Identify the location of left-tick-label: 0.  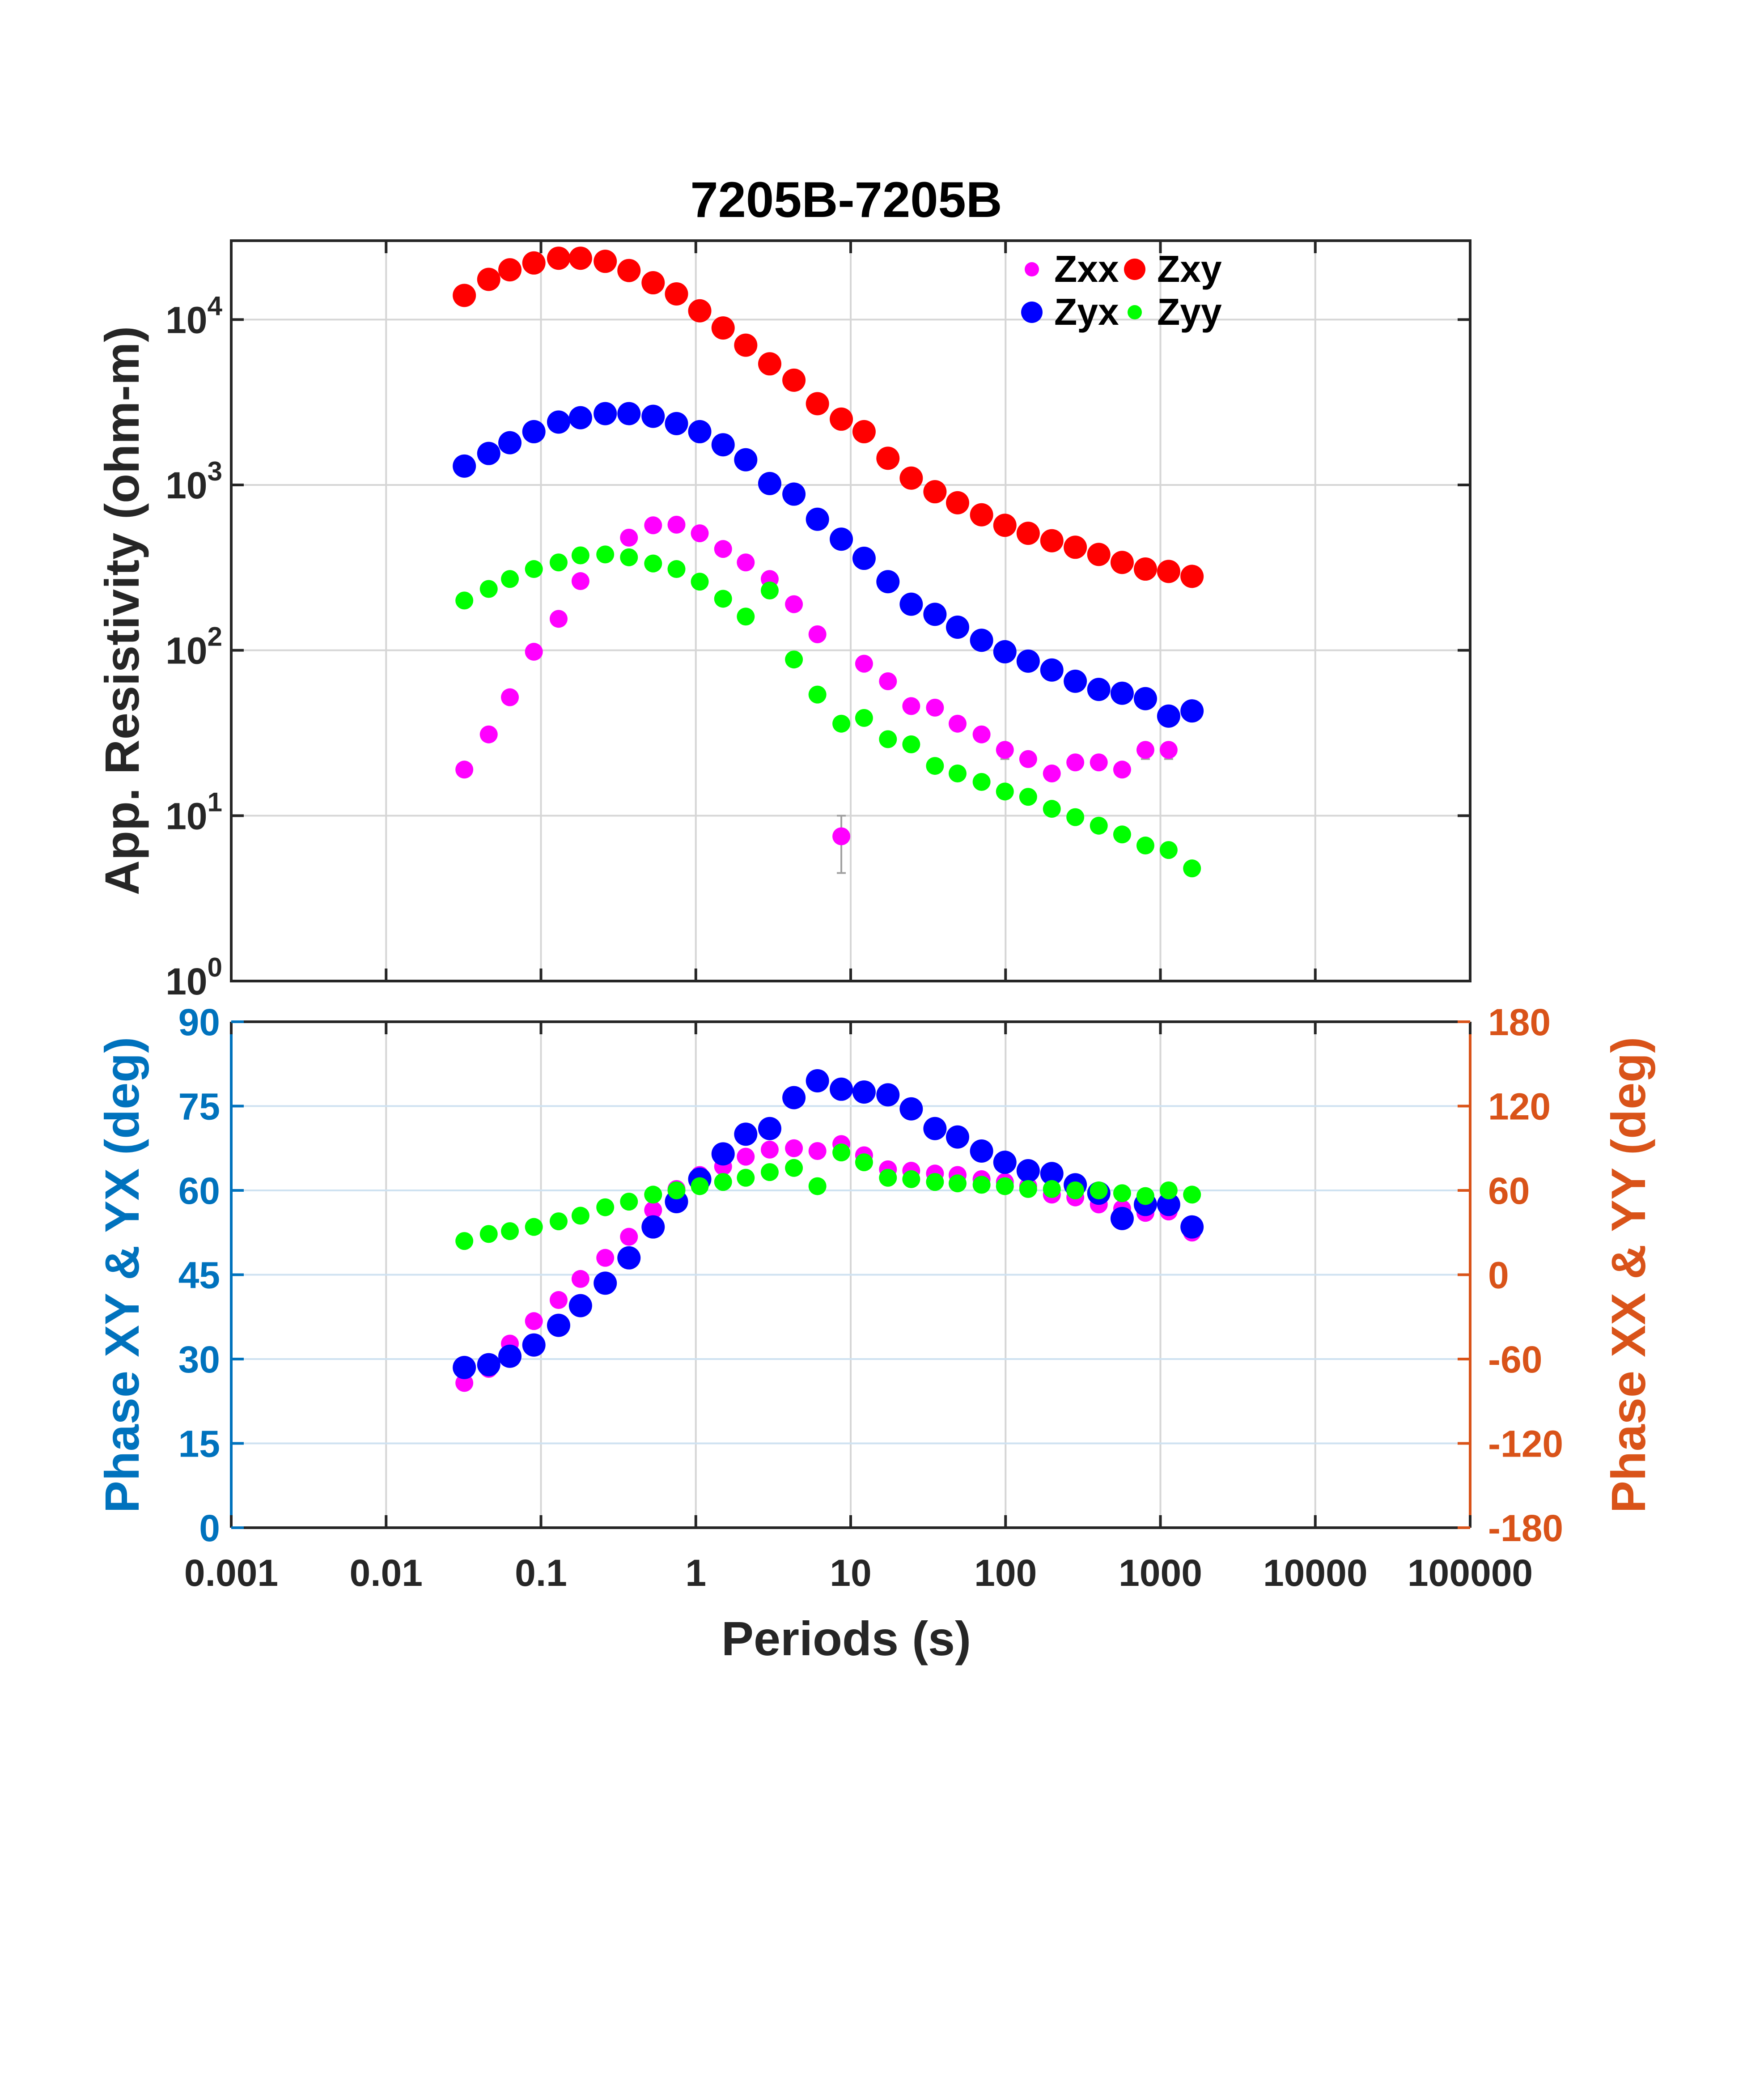
(209, 1528).